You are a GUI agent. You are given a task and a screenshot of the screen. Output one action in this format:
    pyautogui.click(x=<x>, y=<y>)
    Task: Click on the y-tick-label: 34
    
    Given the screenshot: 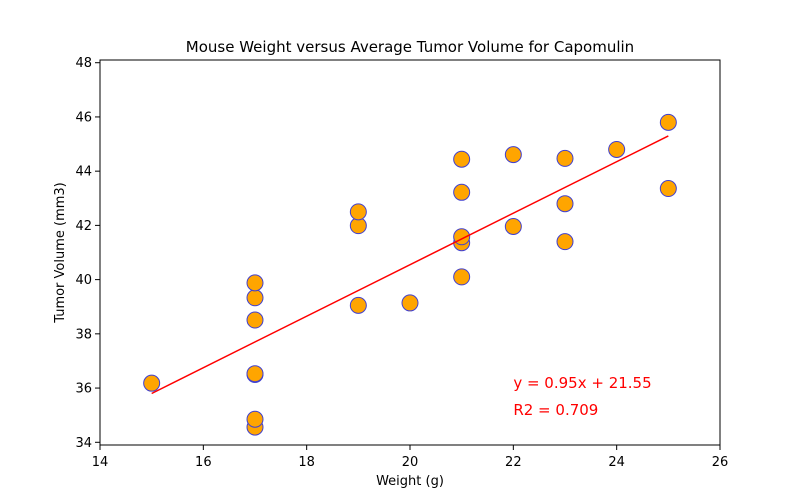 What is the action you would take?
    pyautogui.click(x=83, y=443)
    